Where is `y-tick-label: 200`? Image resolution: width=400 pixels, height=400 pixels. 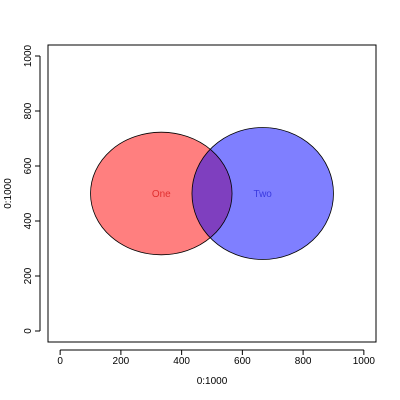
y-tick-label: 200 is located at coordinates (28, 275).